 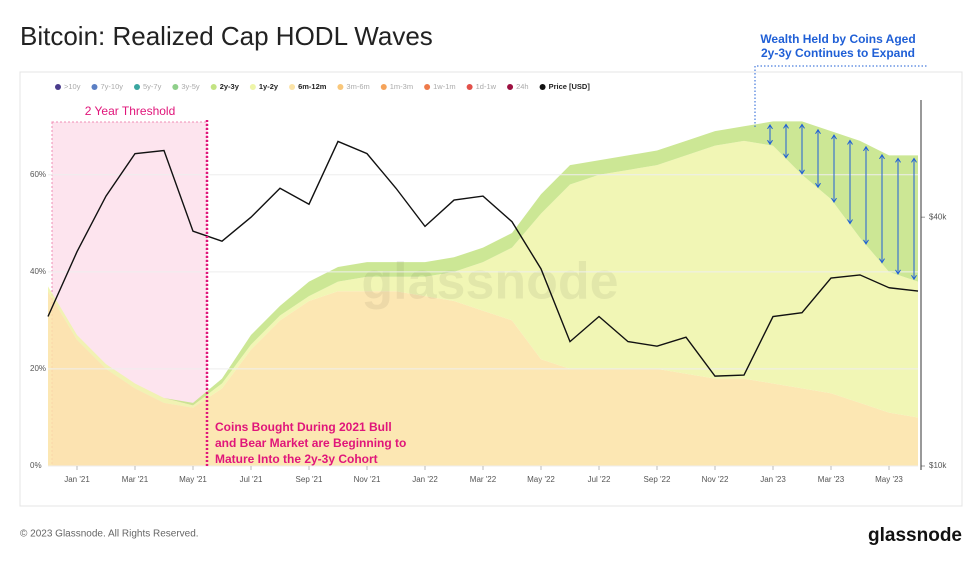 What do you see at coordinates (657, 479) in the screenshot?
I see `x-tick-label: Sep '22` at bounding box center [657, 479].